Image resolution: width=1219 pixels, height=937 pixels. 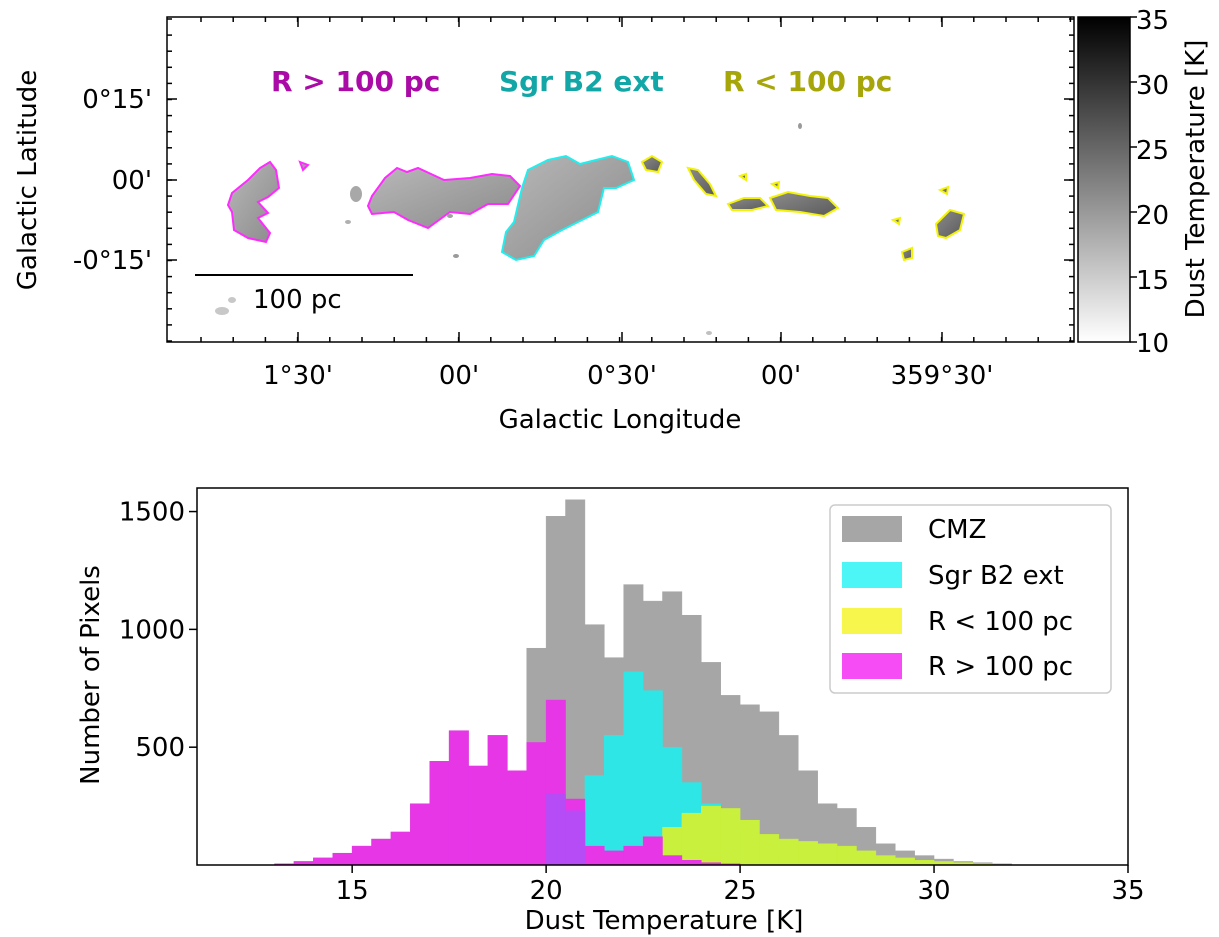 I want to click on sgrb2-region-cloud, so click(x=568, y=208).